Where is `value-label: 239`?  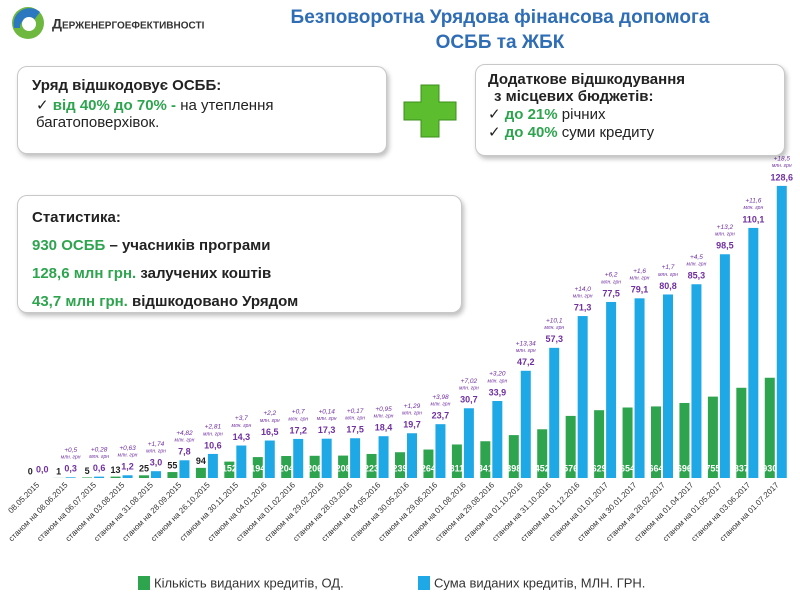
value-label: 239 is located at coordinates (399, 468).